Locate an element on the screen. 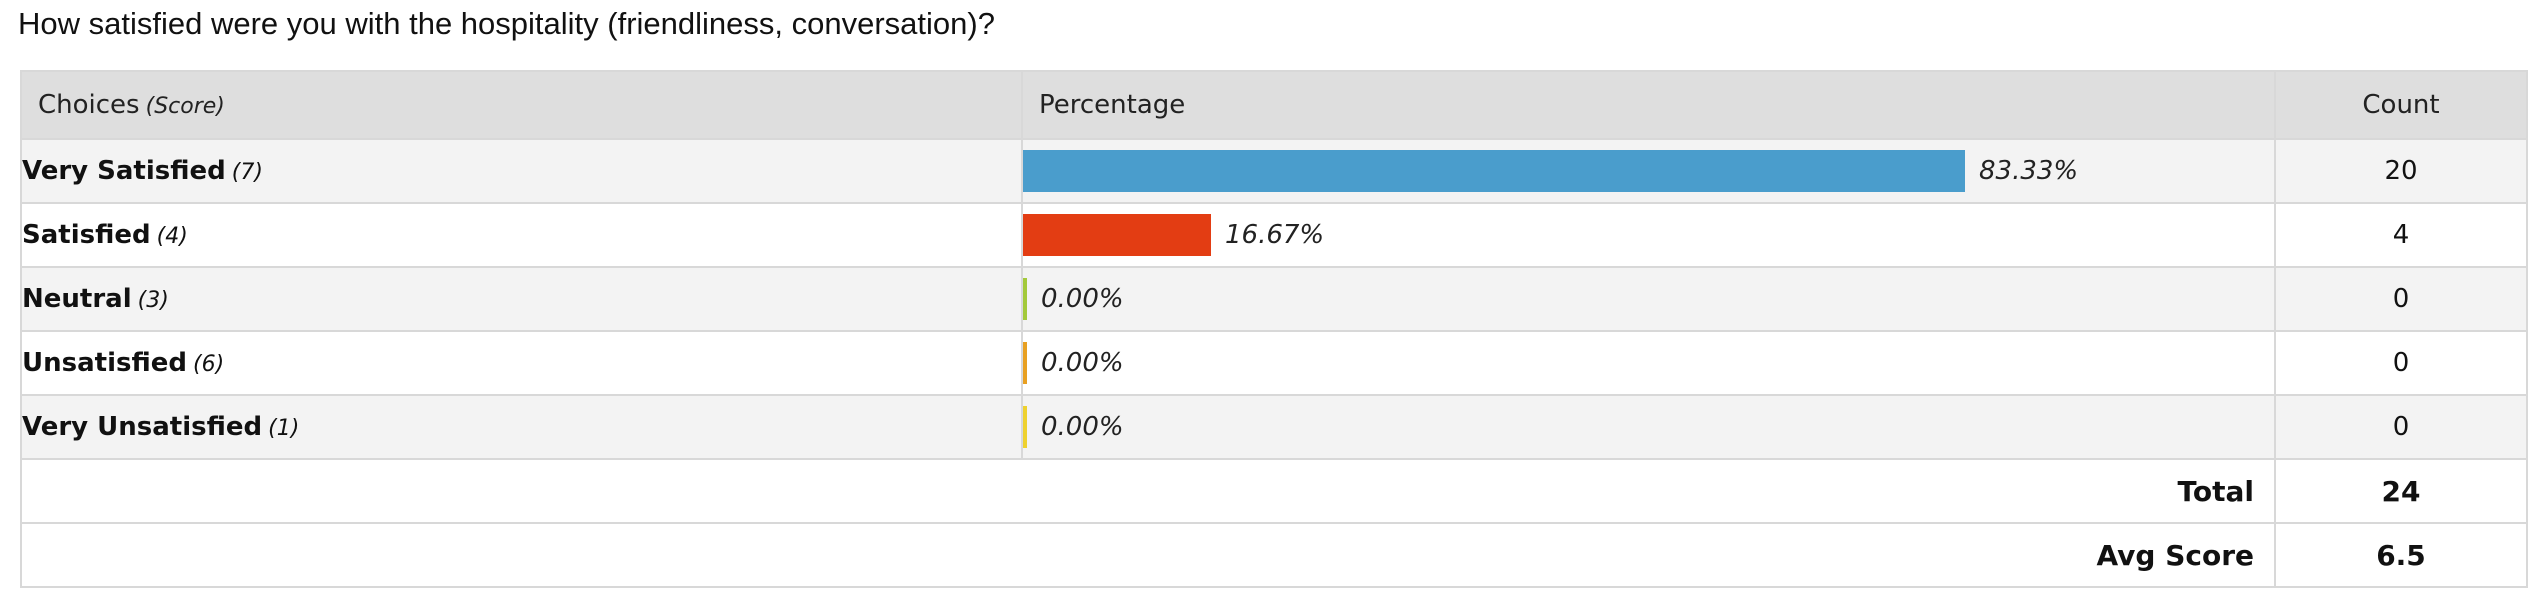 The height and width of the screenshot is (611, 2540). choice-label: Satisfied is located at coordinates (86, 235).